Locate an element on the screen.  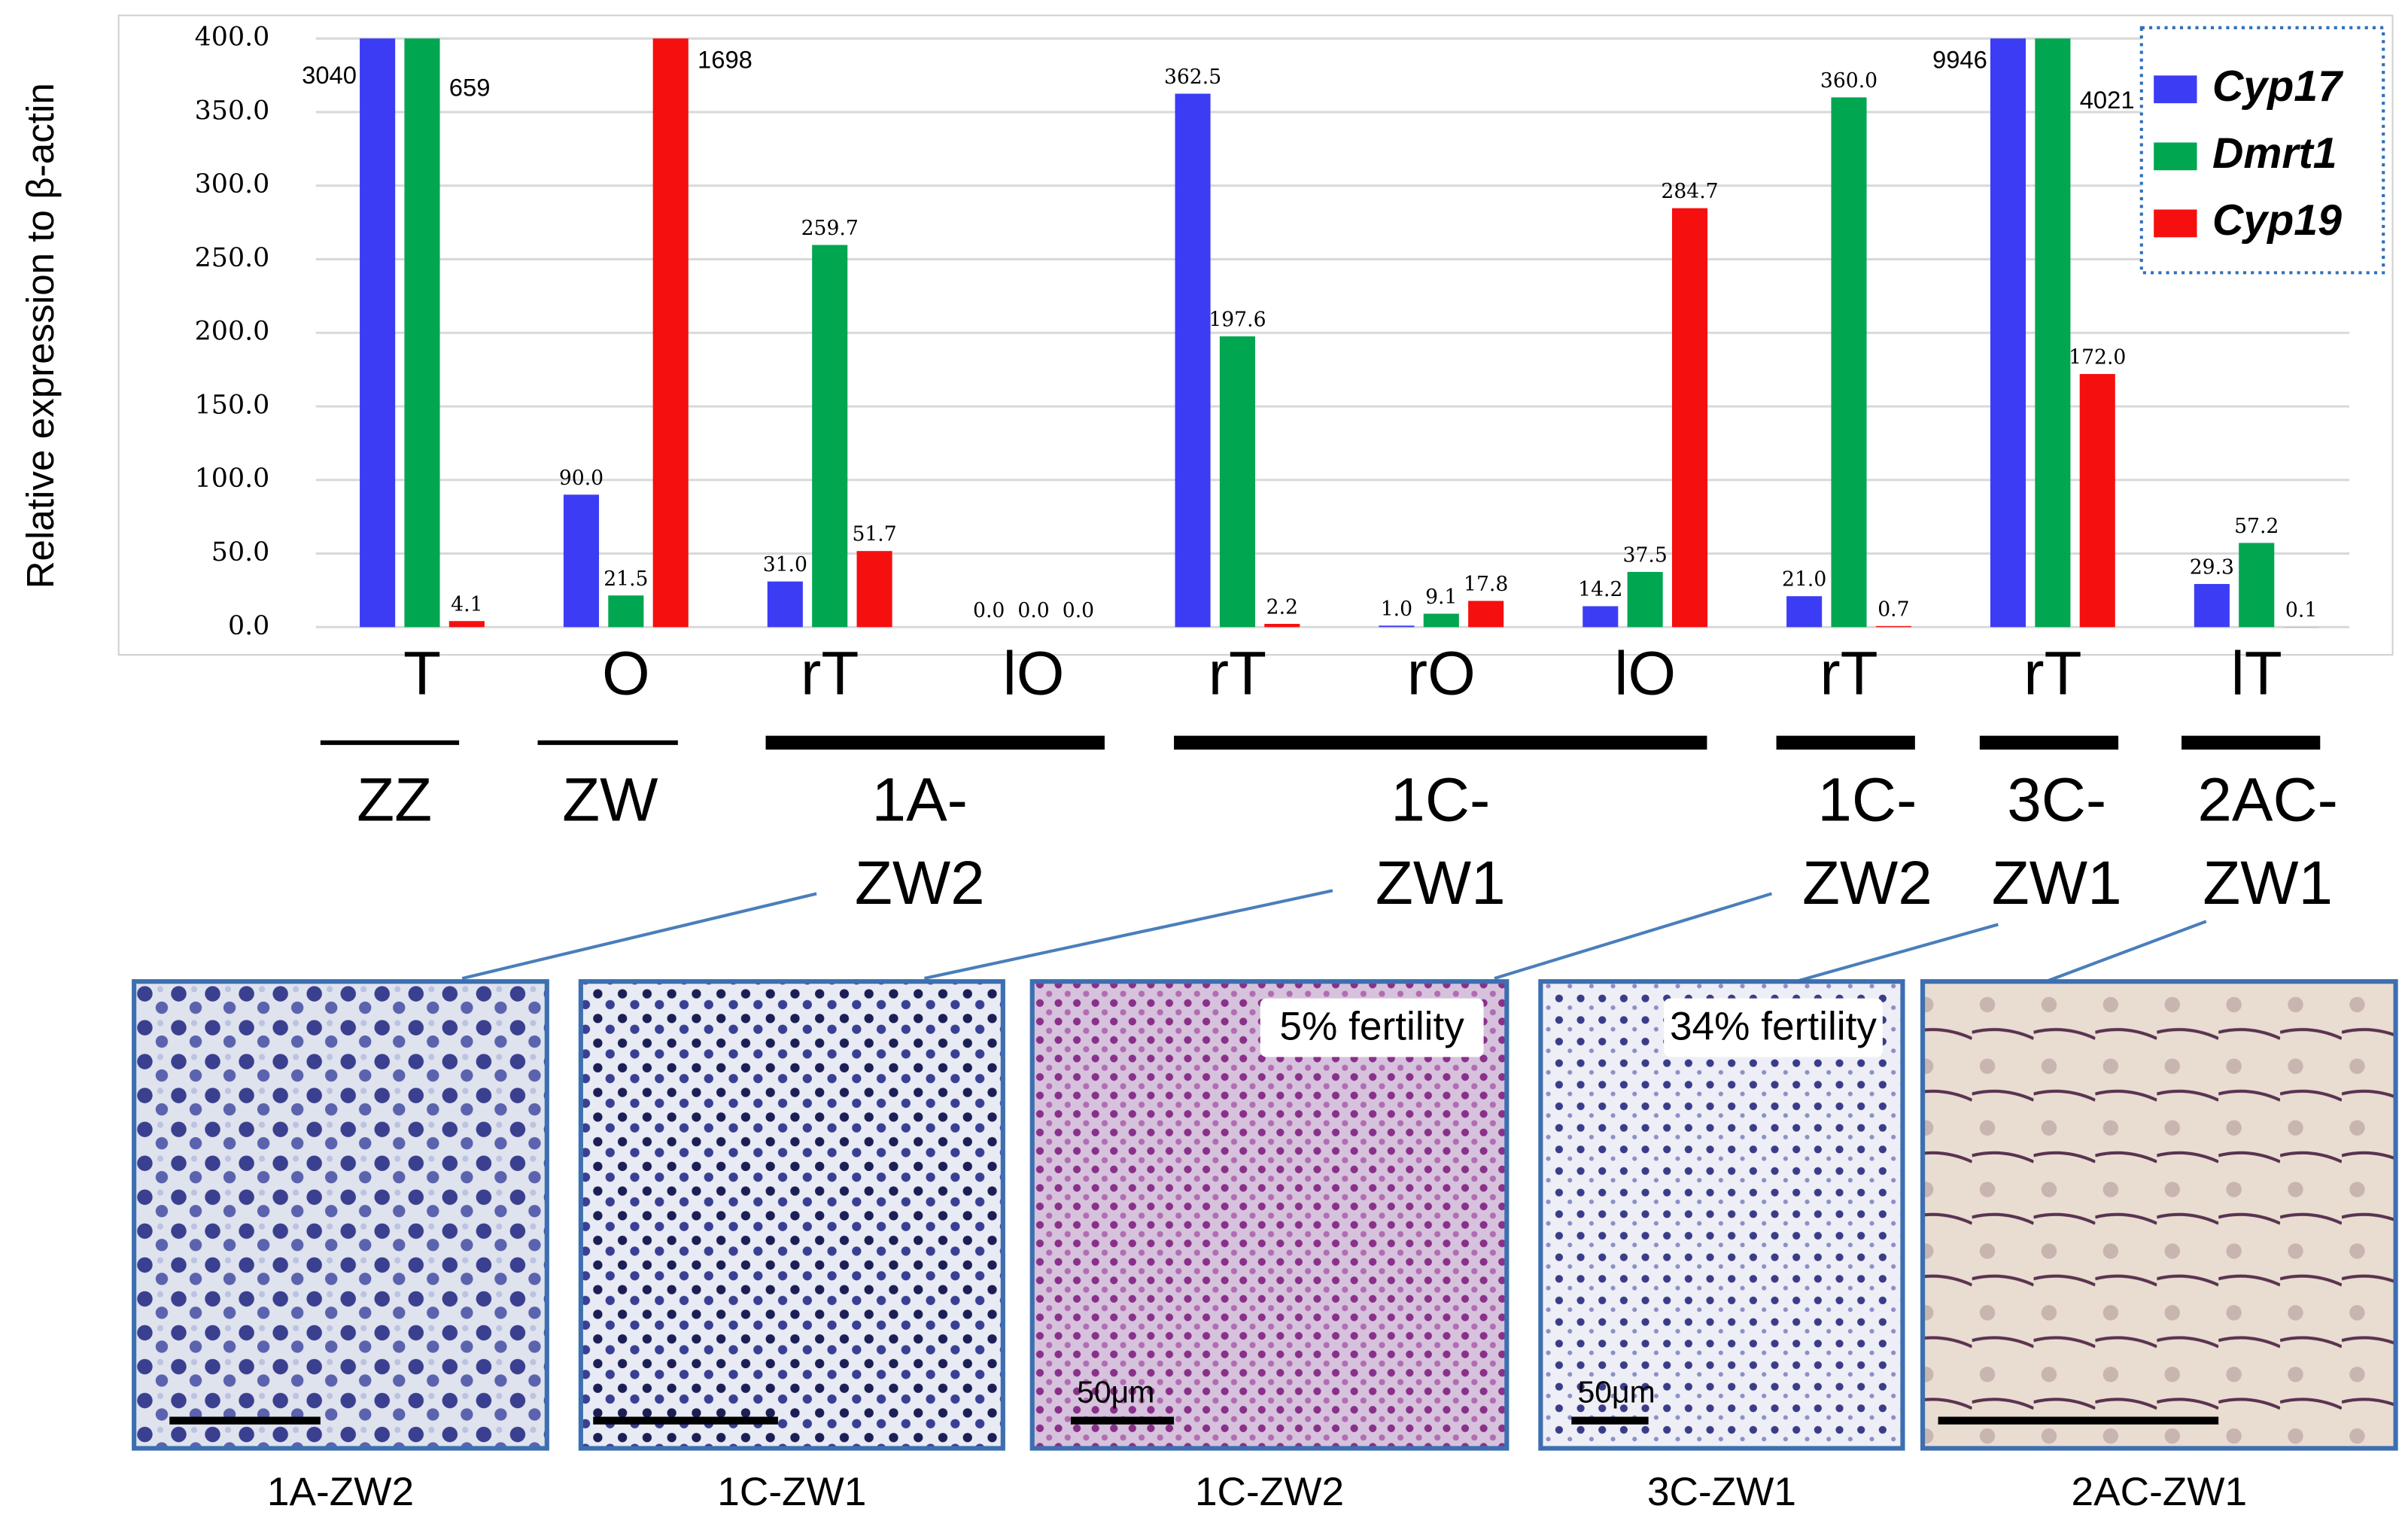
value-label: 31.0 is located at coordinates (785, 564).